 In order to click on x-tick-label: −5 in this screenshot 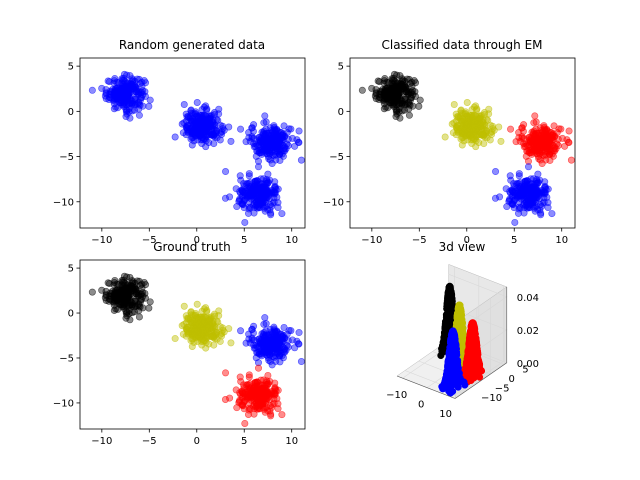, I will do `click(149, 240)`.